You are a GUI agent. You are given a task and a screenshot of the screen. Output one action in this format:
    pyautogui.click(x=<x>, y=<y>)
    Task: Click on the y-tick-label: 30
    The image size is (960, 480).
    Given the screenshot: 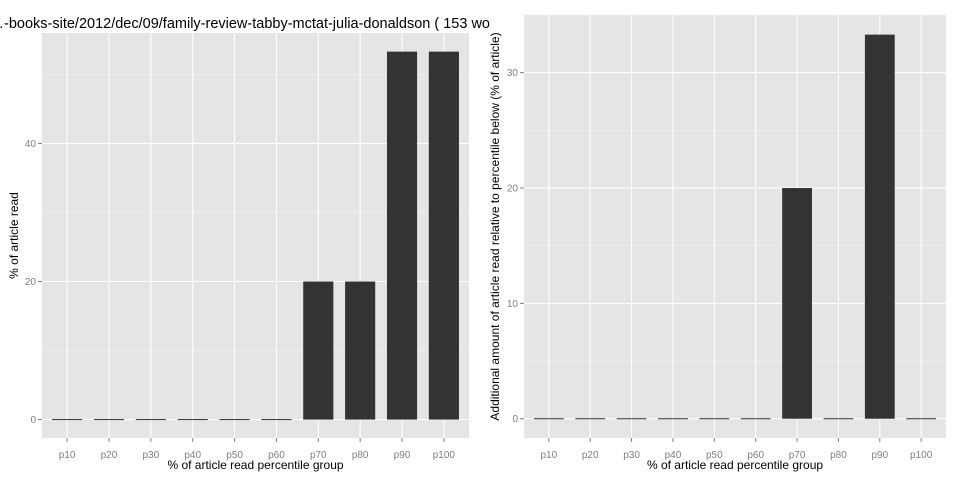 What is the action you would take?
    pyautogui.click(x=513, y=73)
    